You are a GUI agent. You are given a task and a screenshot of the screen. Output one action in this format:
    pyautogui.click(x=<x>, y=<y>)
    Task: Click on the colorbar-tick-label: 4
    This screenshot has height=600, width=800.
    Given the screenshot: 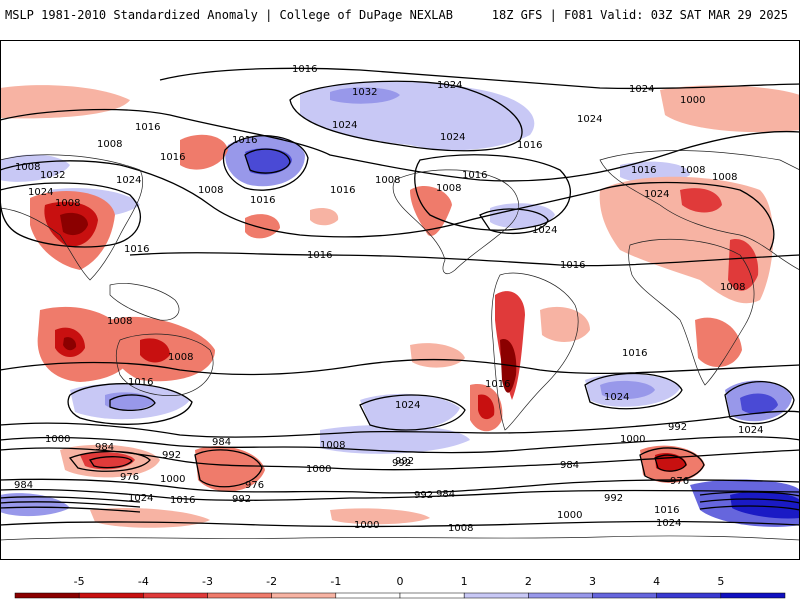 What is the action you would take?
    pyautogui.click(x=656, y=581)
    